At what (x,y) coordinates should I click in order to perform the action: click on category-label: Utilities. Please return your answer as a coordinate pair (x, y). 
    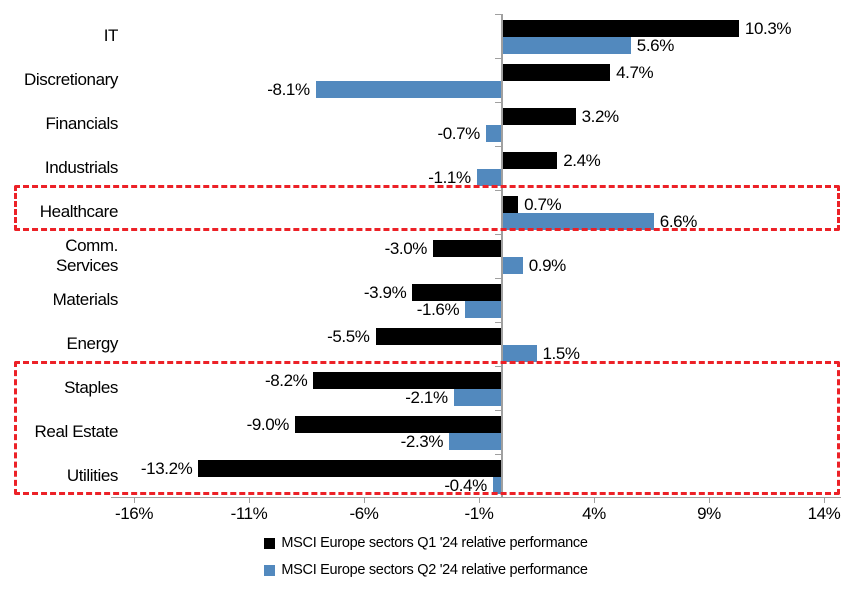
    Looking at the image, I should click on (92, 475).